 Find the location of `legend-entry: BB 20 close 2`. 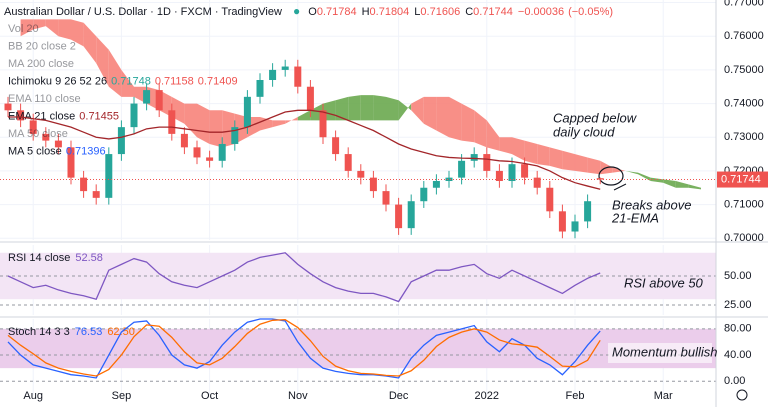

legend-entry: BB 20 close 2 is located at coordinates (42, 46).